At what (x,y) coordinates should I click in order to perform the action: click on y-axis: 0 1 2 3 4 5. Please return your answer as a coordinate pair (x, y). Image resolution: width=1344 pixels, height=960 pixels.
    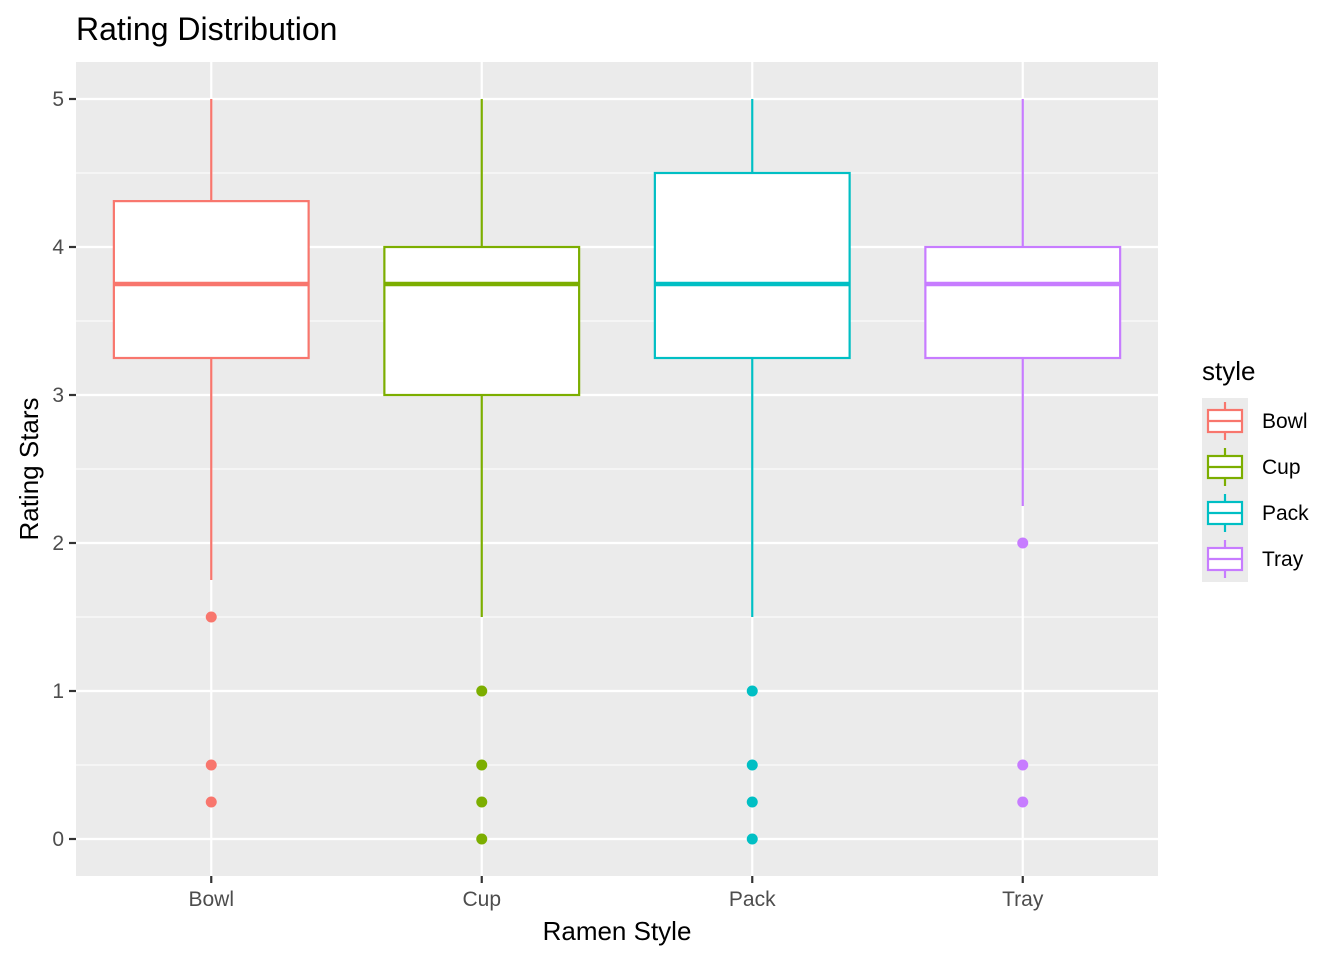
    Looking at the image, I should click on (64, 469).